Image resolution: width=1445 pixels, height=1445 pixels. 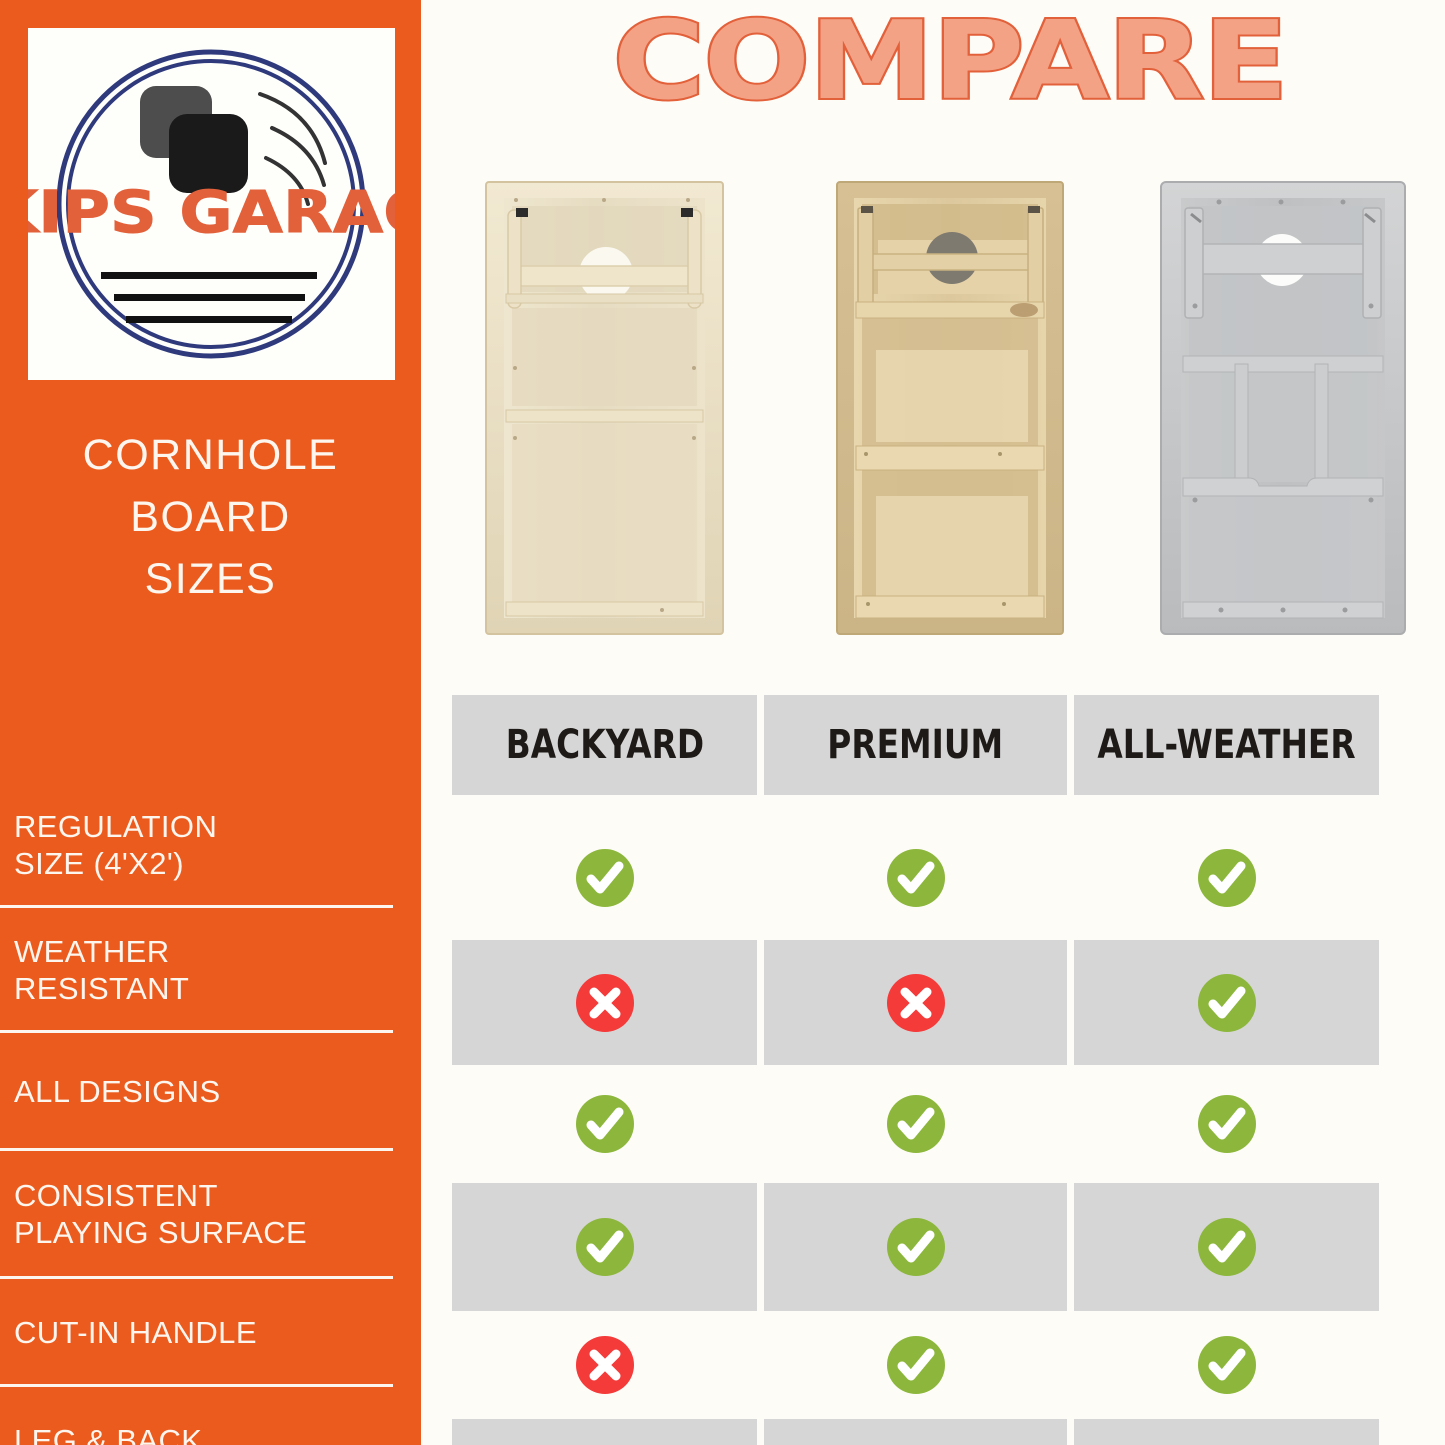 I want to click on column-header-label: BACKYARD, so click(x=604, y=745).